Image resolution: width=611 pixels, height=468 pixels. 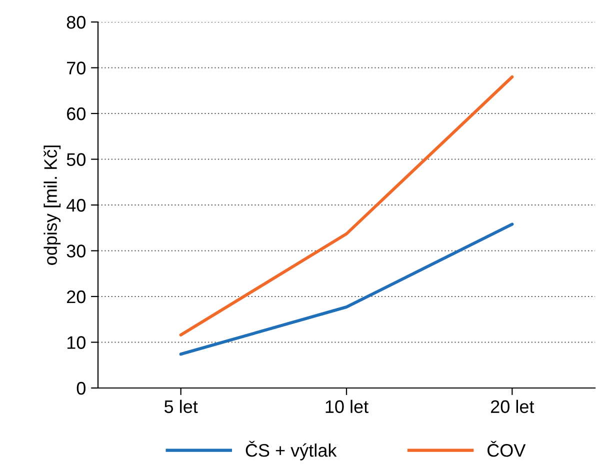 What do you see at coordinates (507, 448) in the screenshot?
I see `legend-label: ČOV` at bounding box center [507, 448].